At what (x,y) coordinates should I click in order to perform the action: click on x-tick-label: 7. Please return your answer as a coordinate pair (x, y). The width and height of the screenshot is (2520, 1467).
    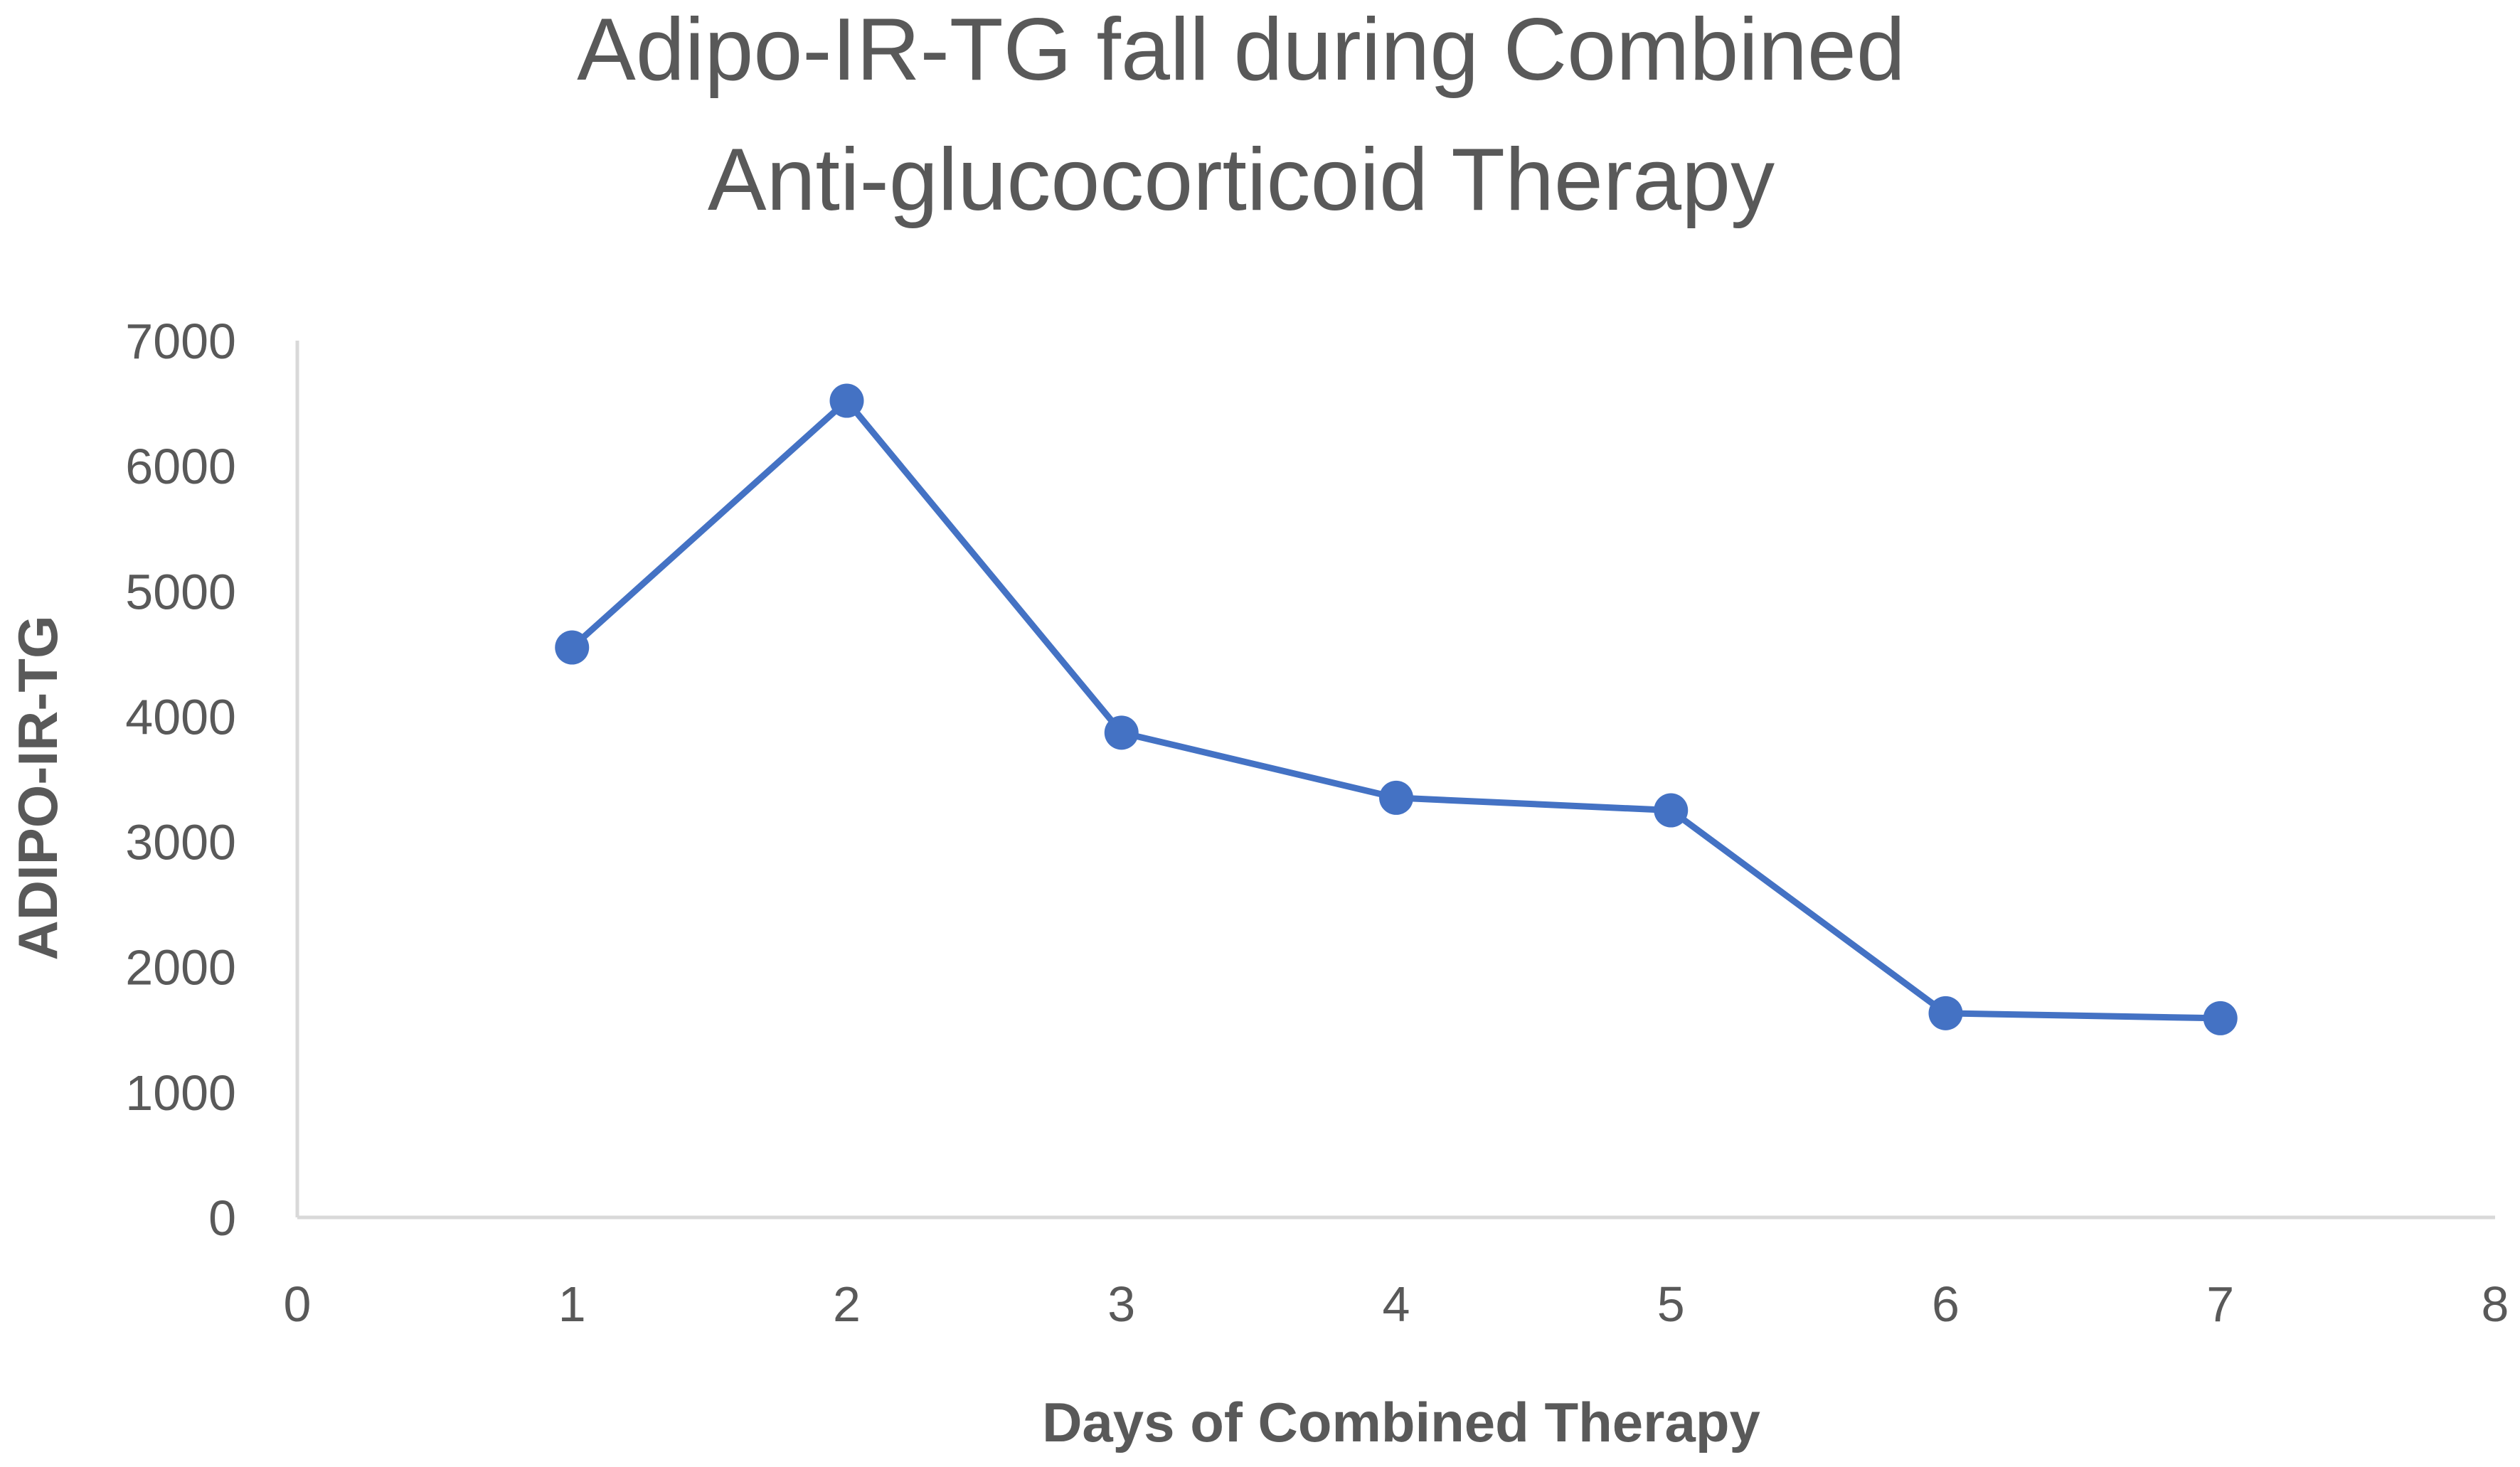
    Looking at the image, I should click on (2220, 1304).